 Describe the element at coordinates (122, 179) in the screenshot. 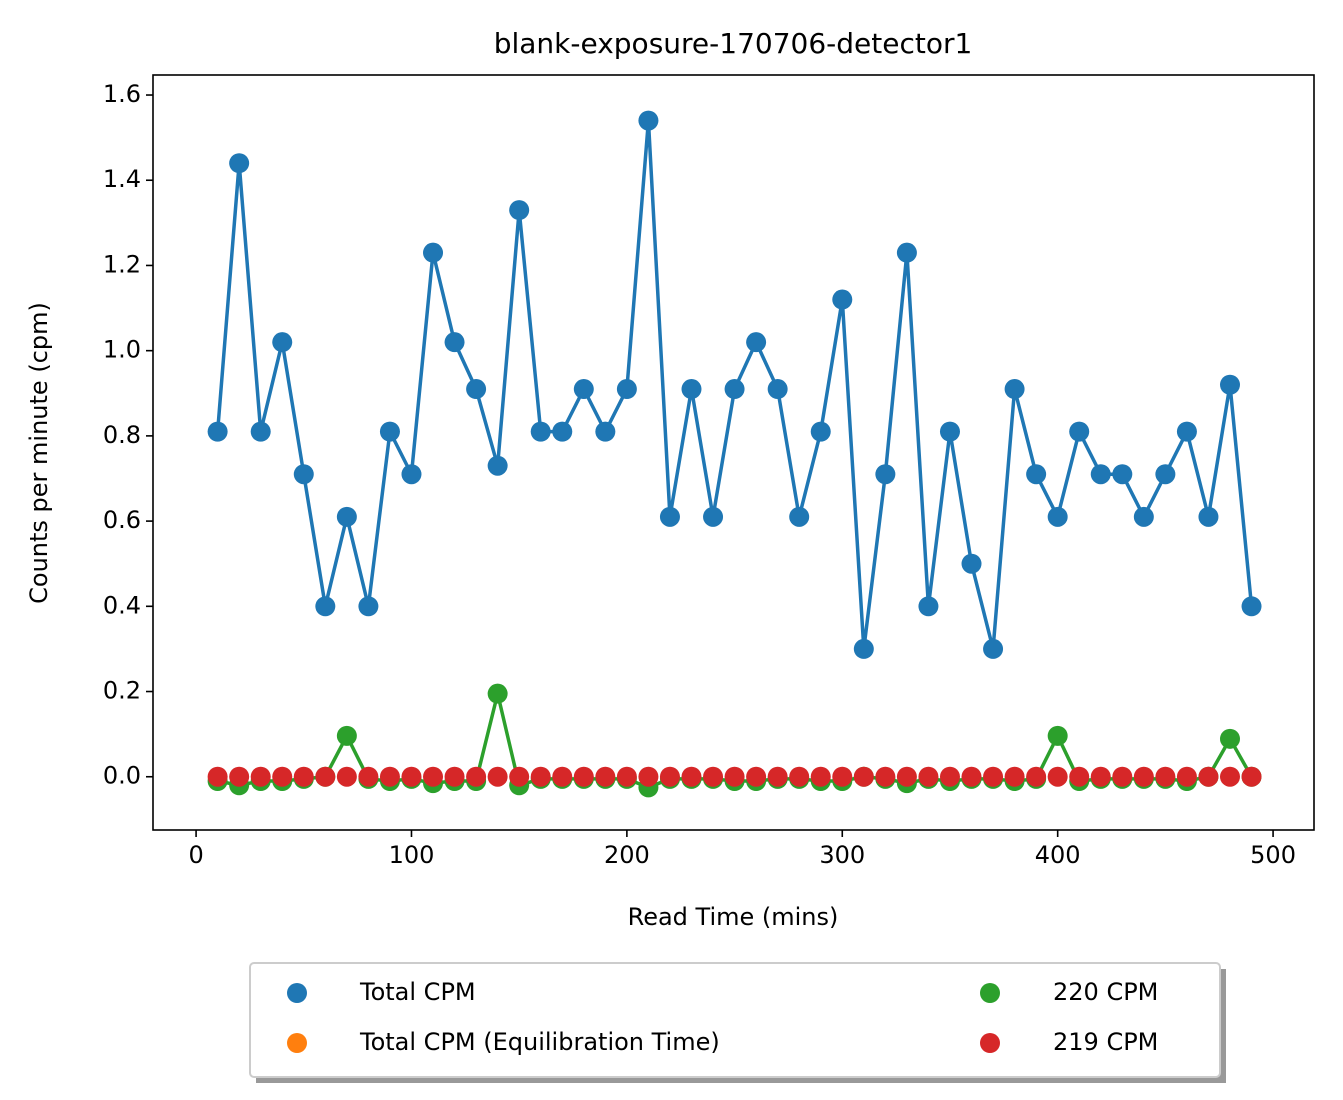

I see `y-tick-label: 1.4` at that location.